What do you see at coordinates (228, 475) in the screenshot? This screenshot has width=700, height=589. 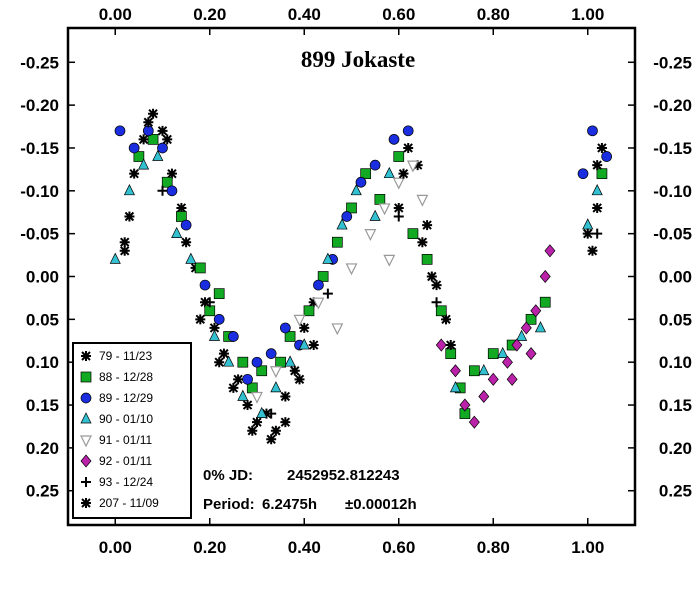 I see `jd-label: 0% JD:` at bounding box center [228, 475].